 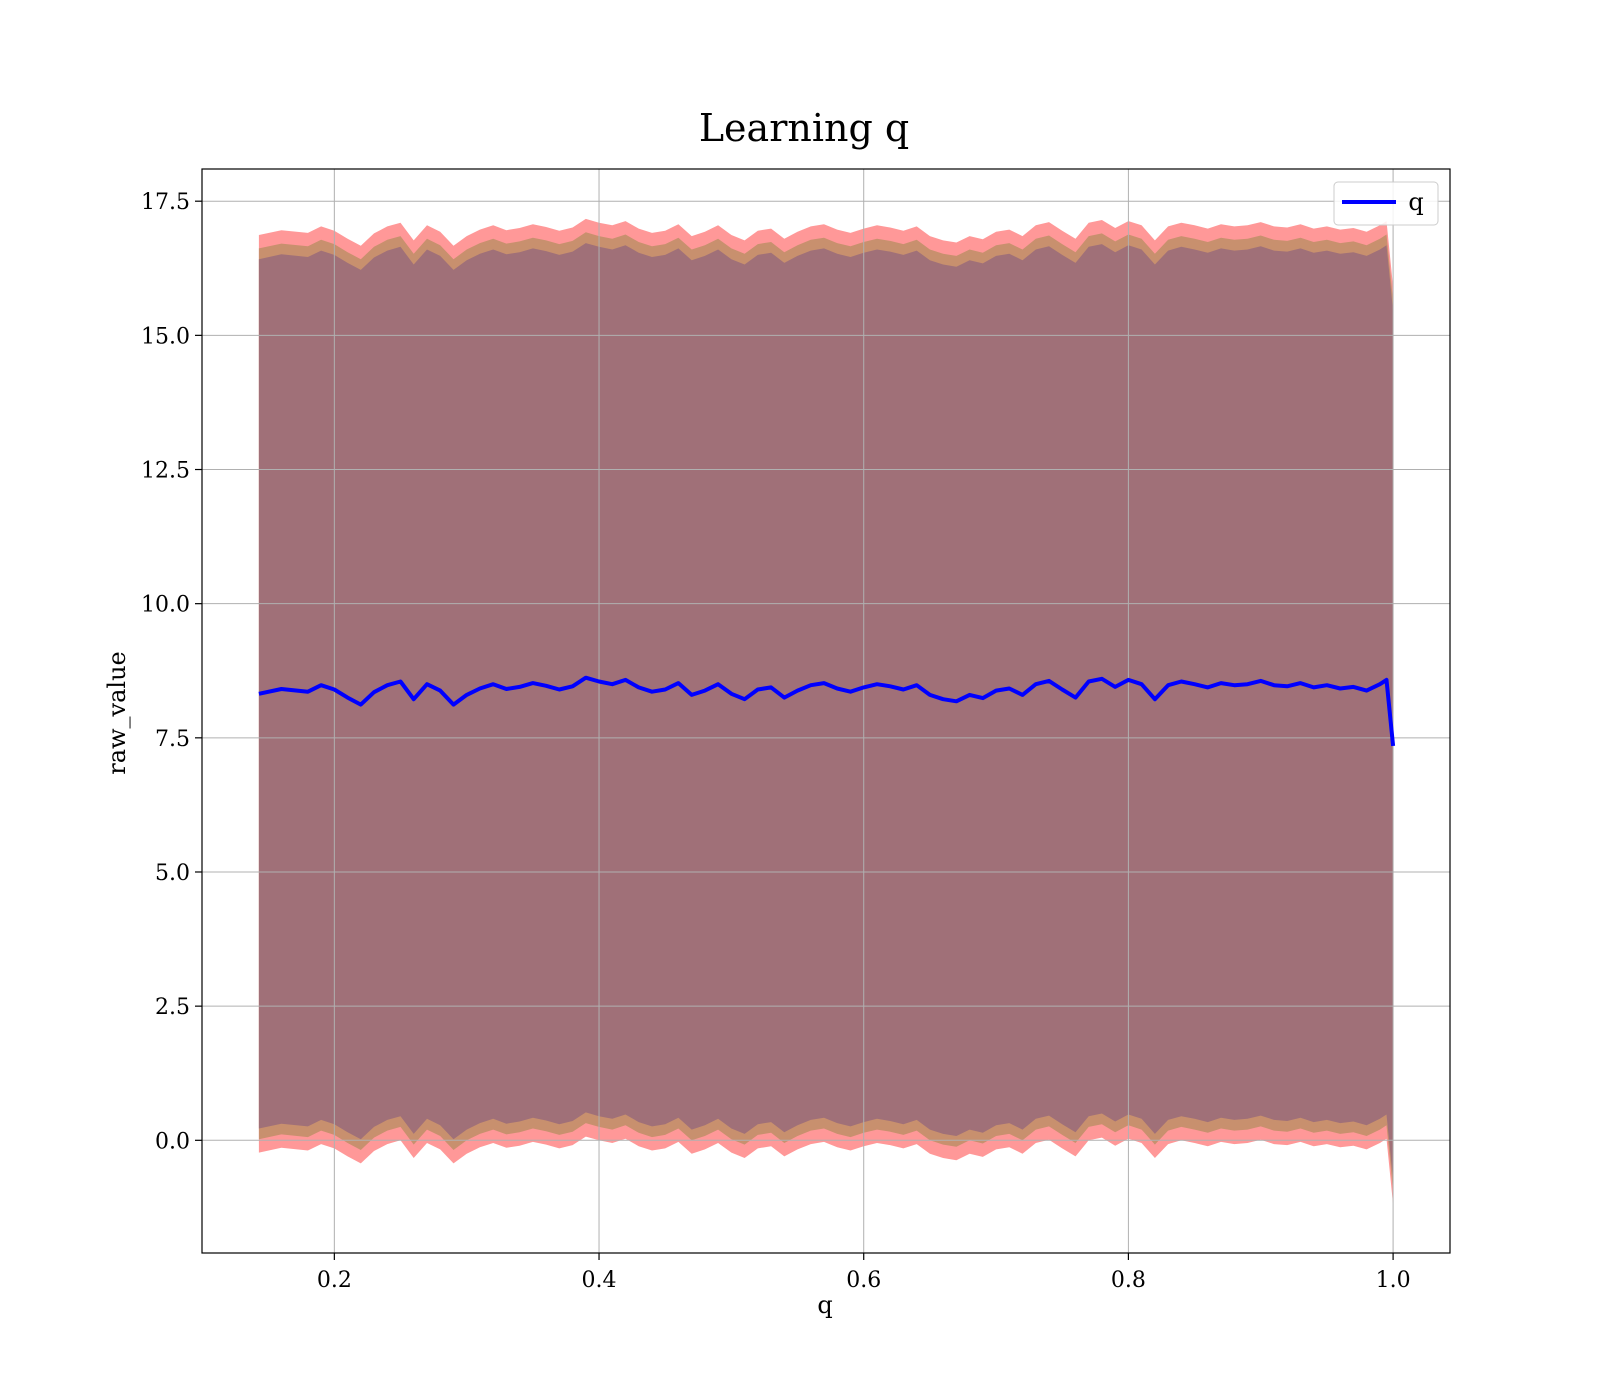 What do you see at coordinates (1415, 202) in the screenshot?
I see `legend-label-q: q` at bounding box center [1415, 202].